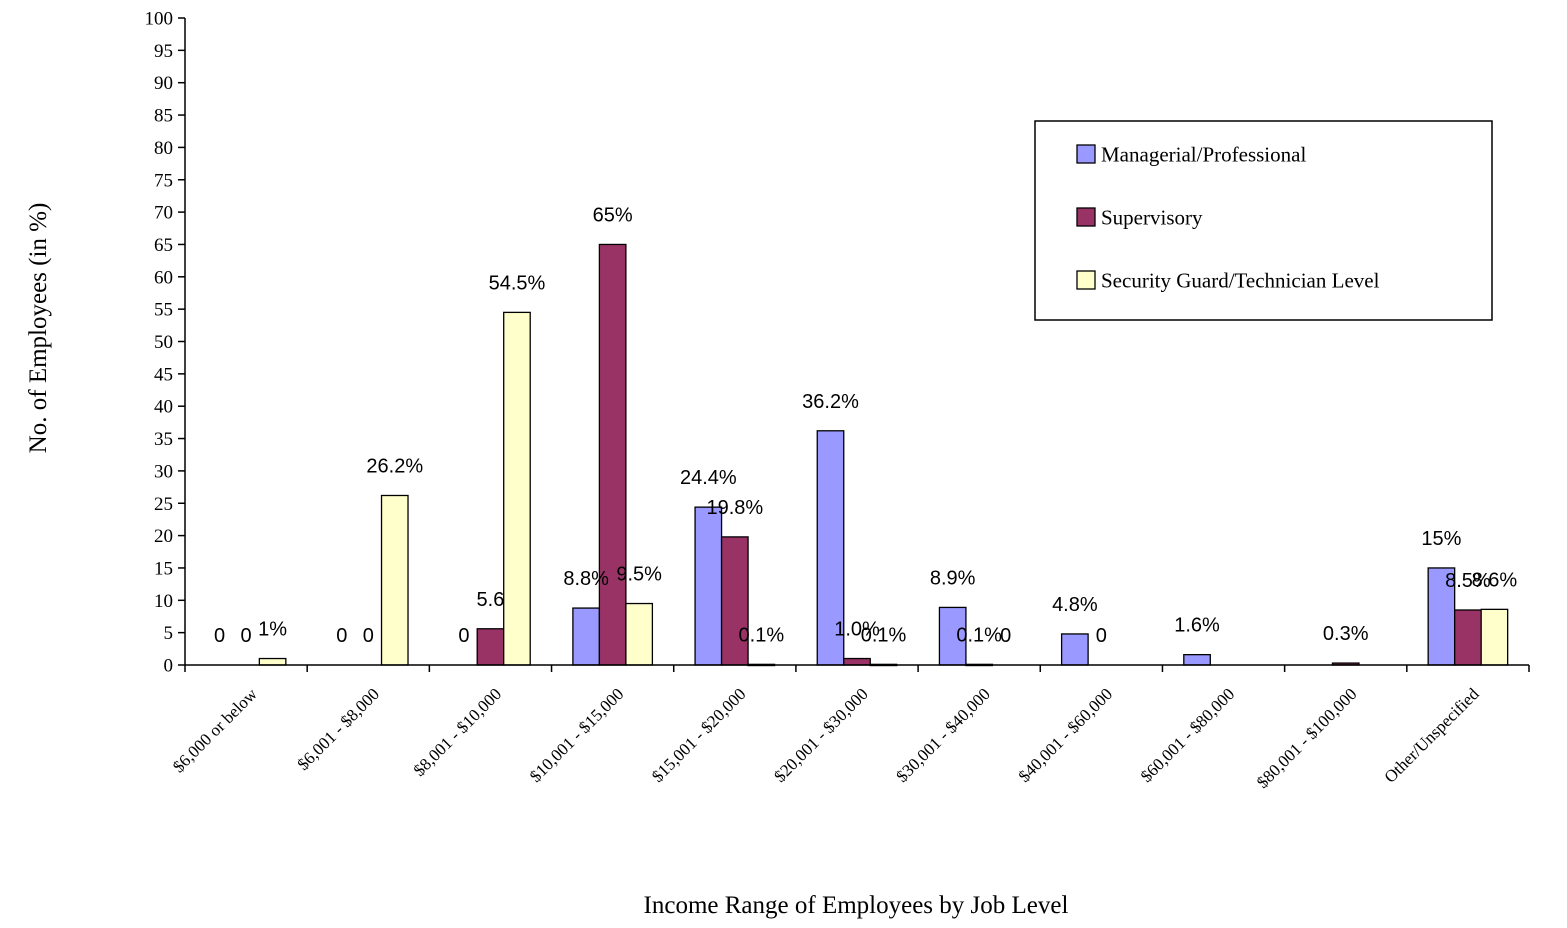 This screenshot has height=928, width=1567. I want to click on y-tick-label: 60, so click(163, 277).